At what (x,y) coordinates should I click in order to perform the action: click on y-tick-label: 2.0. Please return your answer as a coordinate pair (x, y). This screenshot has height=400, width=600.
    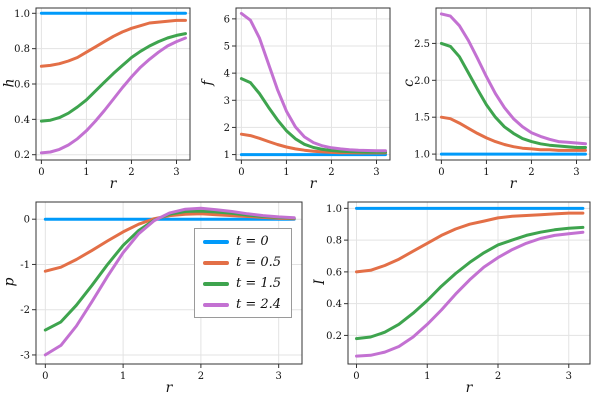
    Looking at the image, I should click on (422, 81).